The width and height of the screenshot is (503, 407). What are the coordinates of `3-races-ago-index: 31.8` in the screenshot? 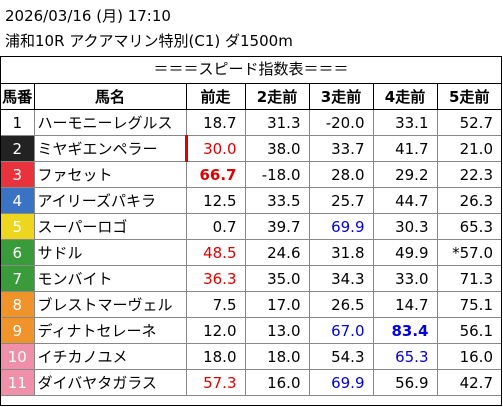 It's located at (341, 252).